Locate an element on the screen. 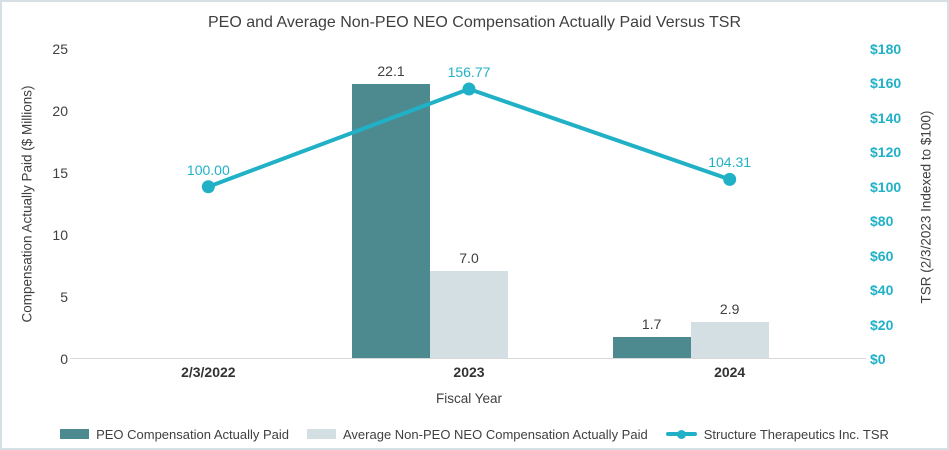 Image resolution: width=949 pixels, height=450 pixels. right-axis-tick: $120 is located at coordinates (886, 152).